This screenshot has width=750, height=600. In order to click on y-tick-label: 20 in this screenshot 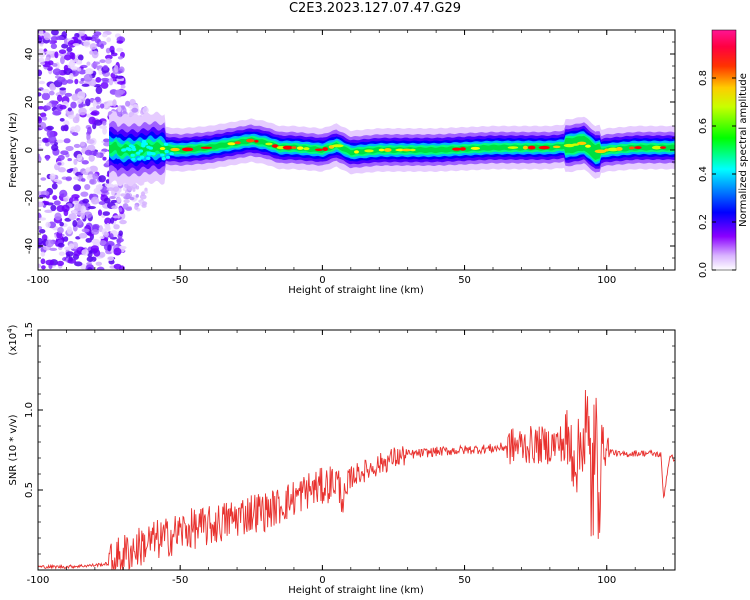, I will do `click(29, 102)`.